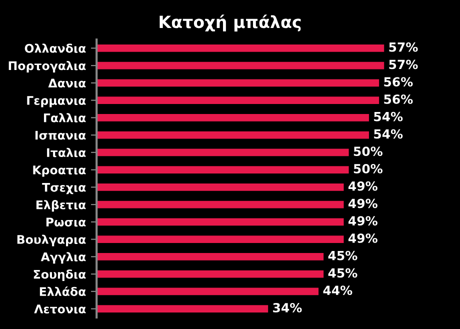  What do you see at coordinates (51, 240) in the screenshot?
I see `y-tick-label: Βουλγαρια` at bounding box center [51, 240].